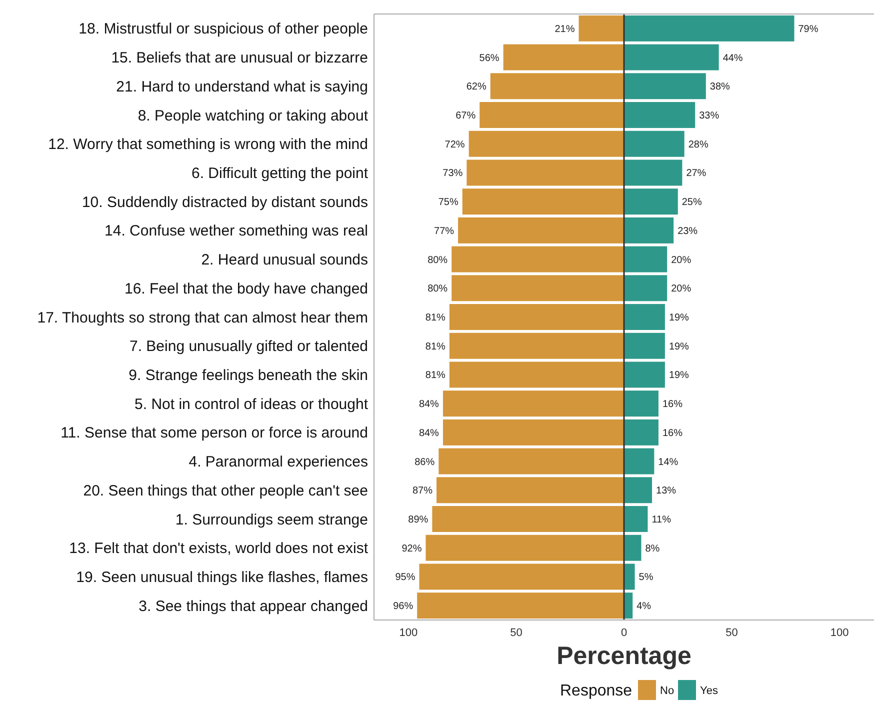 This screenshot has height=708, width=889. I want to click on y-tick-label: 12. Worry that something is wrong with the mind, so click(208, 145).